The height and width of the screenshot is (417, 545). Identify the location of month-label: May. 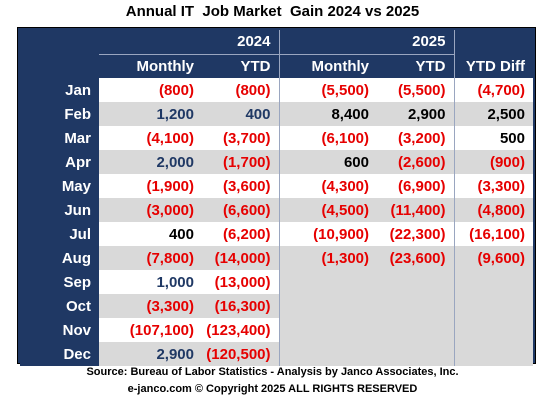
(59, 186).